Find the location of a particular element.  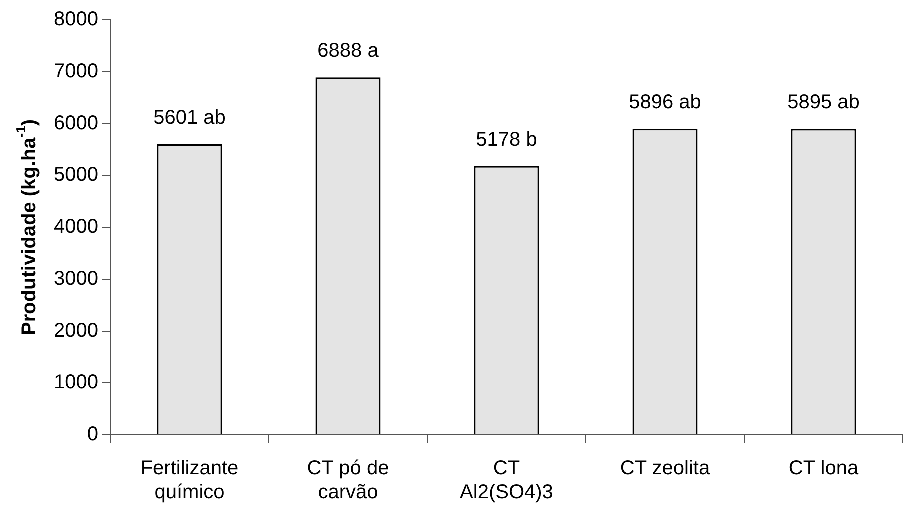

x-tick-label: Fertilizante químico is located at coordinates (189, 481).